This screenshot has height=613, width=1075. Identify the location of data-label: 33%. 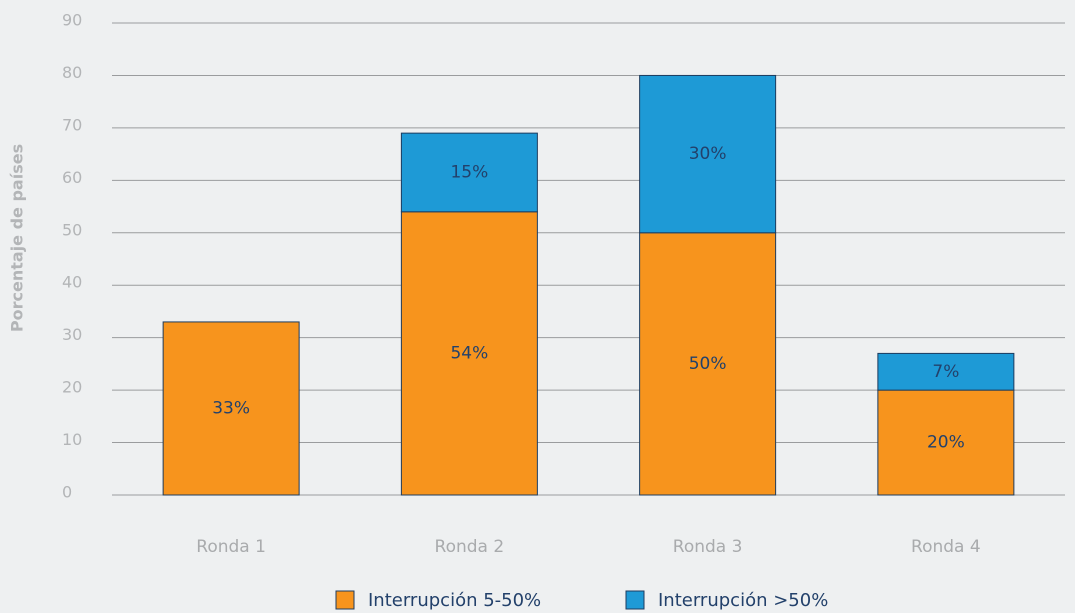
(231, 408).